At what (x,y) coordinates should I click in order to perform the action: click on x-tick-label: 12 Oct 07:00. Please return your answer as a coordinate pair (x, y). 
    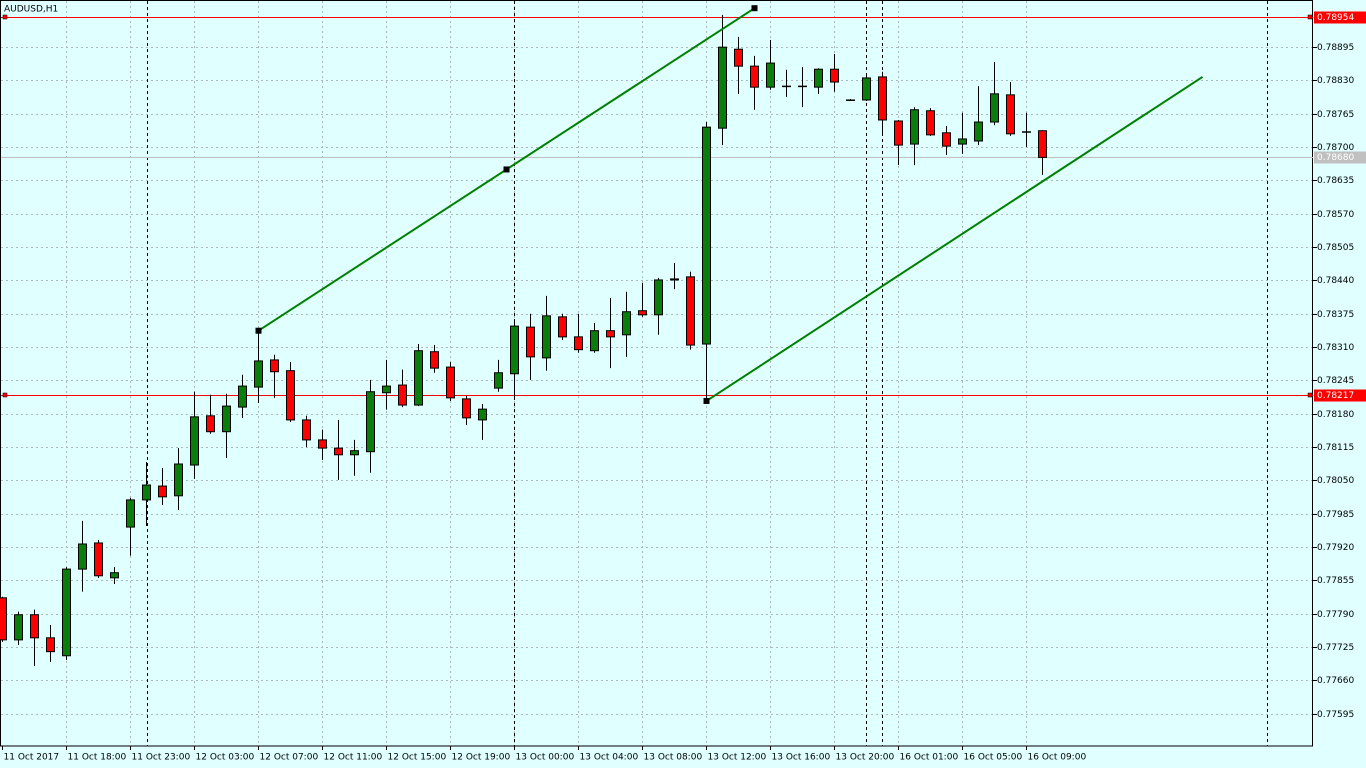
    Looking at the image, I should click on (289, 758).